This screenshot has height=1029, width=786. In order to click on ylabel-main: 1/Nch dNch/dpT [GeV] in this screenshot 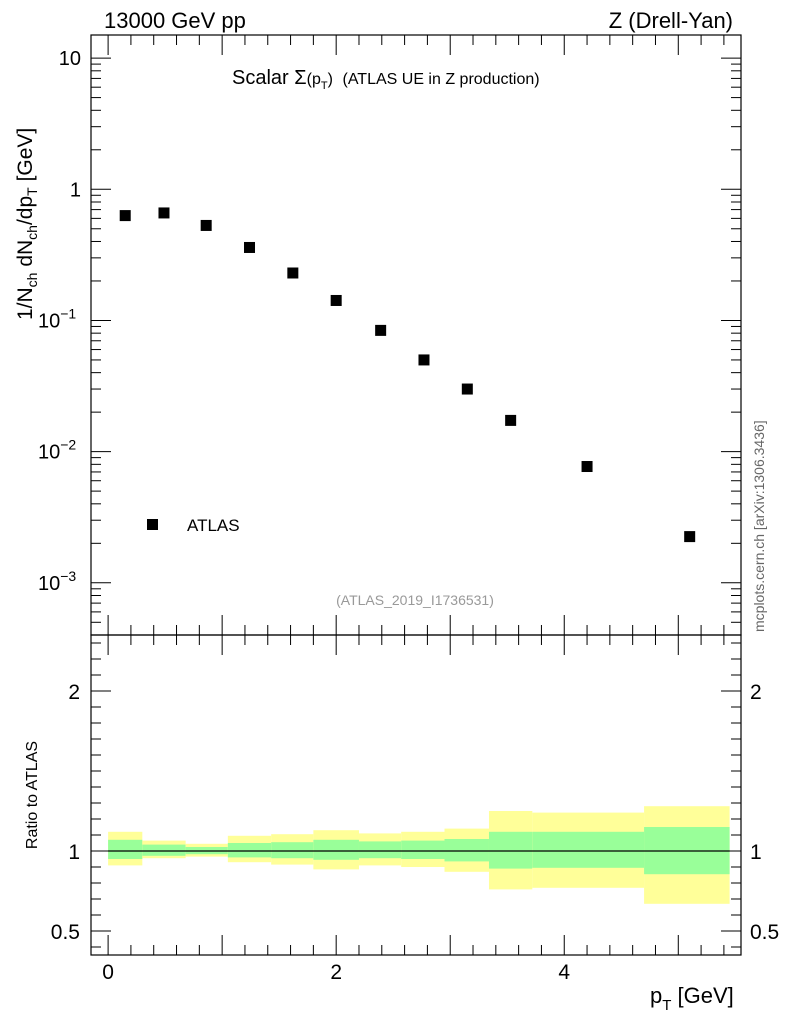, I will do `click(27, 224)`.